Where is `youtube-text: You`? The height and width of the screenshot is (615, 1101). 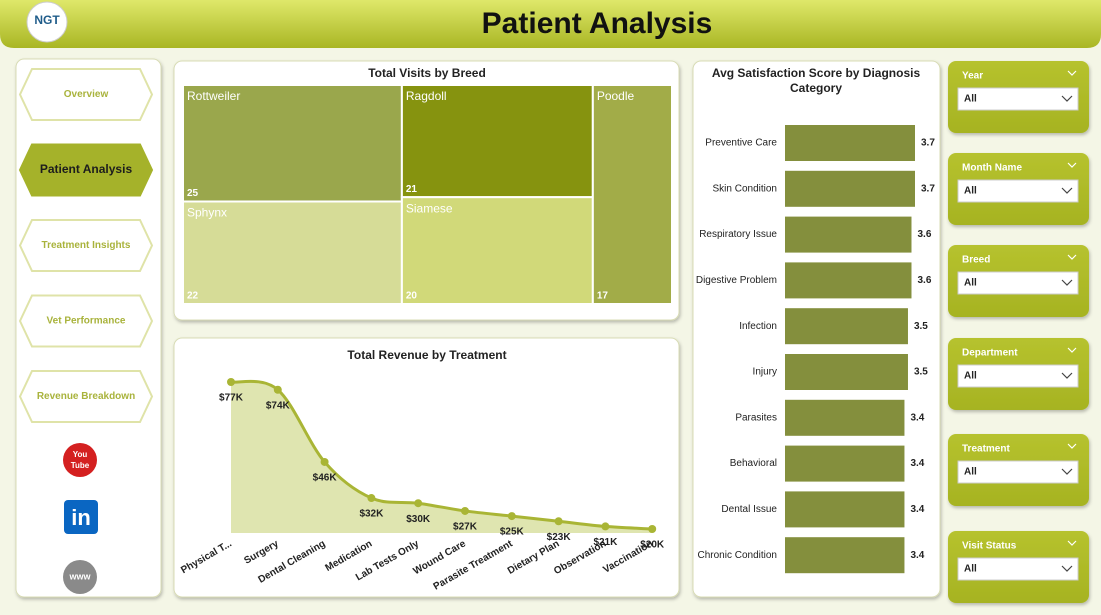 youtube-text: You is located at coordinates (80, 454).